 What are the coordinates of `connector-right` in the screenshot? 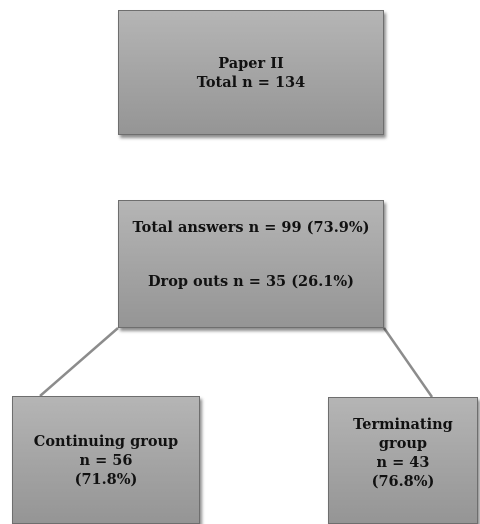 It's located at (408, 362).